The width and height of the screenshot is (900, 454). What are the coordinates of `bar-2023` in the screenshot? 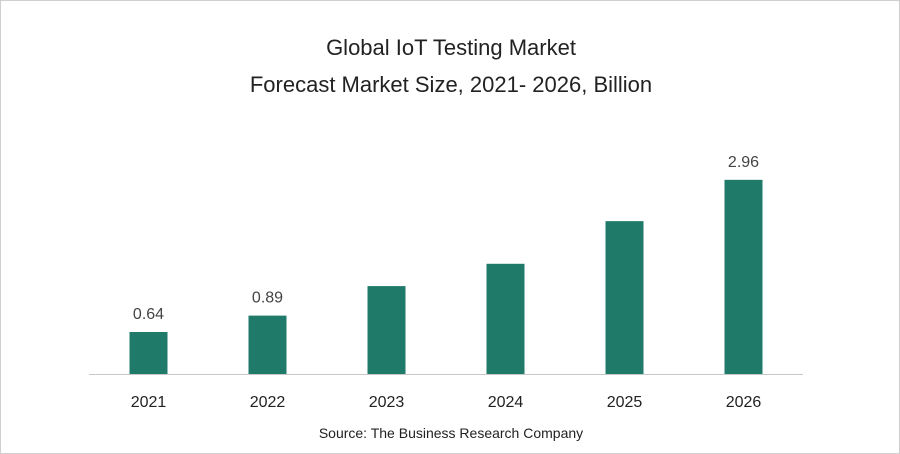 It's located at (386, 330).